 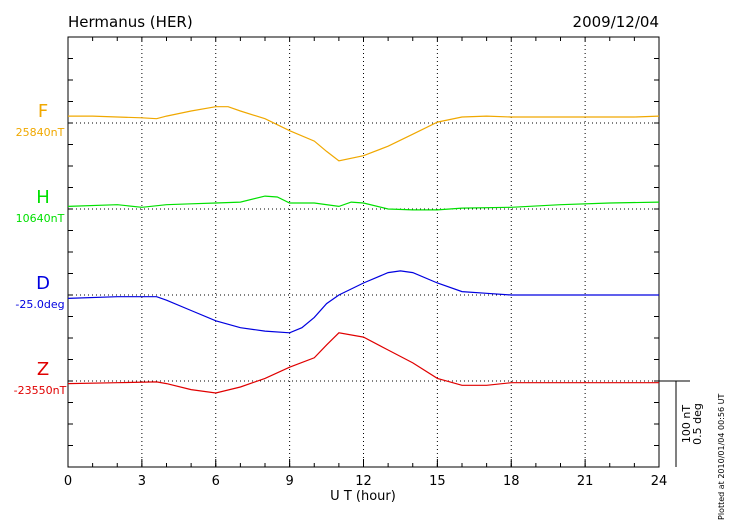 I want to click on x-tick-label: 9, so click(x=289, y=481).